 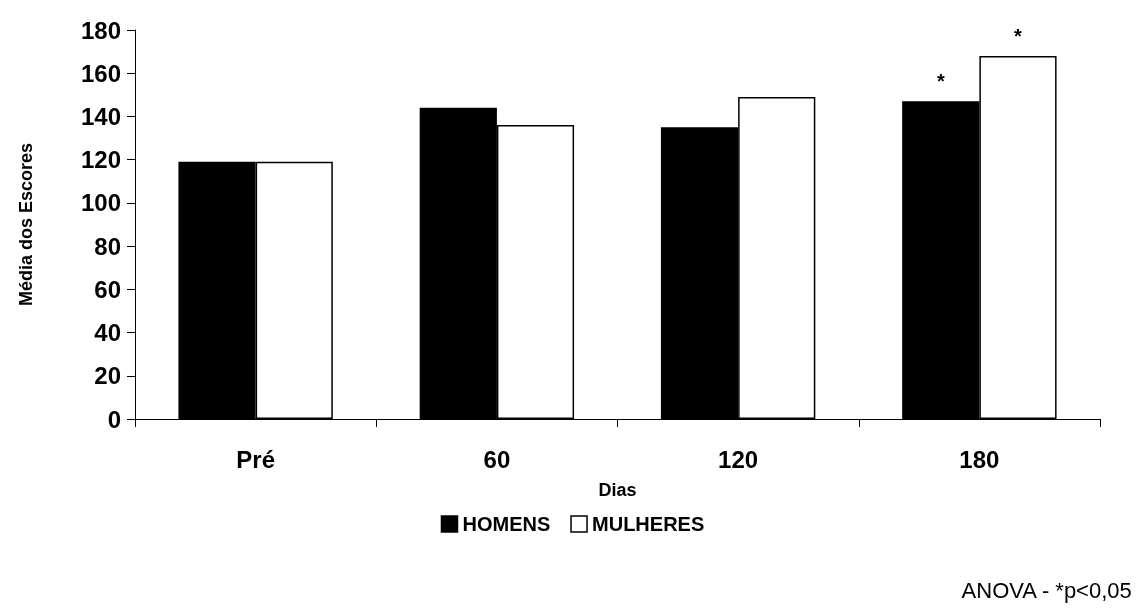 What do you see at coordinates (648, 524) in the screenshot?
I see `legend-label: MULHERES` at bounding box center [648, 524].